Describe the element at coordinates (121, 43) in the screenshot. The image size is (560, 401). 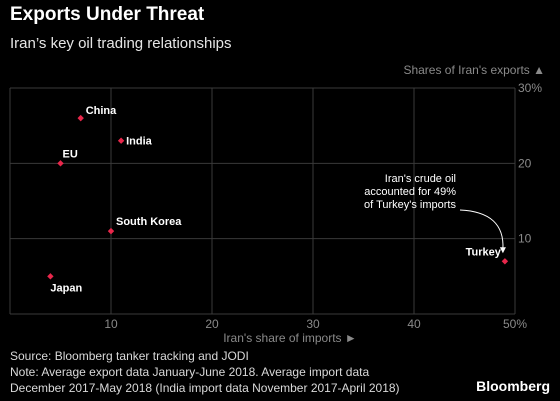
I see `chart-subtitle: Iran’s key oil trading relationships` at that location.